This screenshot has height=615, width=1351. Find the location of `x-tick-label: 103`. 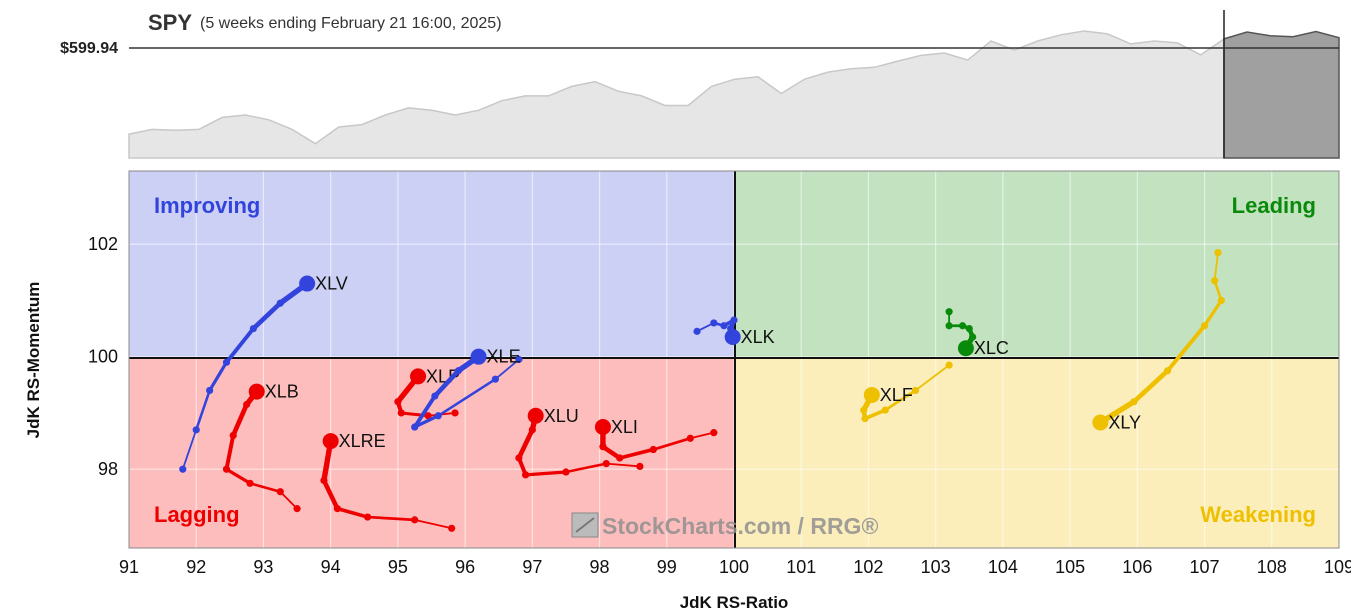

x-tick-label: 103 is located at coordinates (936, 567).